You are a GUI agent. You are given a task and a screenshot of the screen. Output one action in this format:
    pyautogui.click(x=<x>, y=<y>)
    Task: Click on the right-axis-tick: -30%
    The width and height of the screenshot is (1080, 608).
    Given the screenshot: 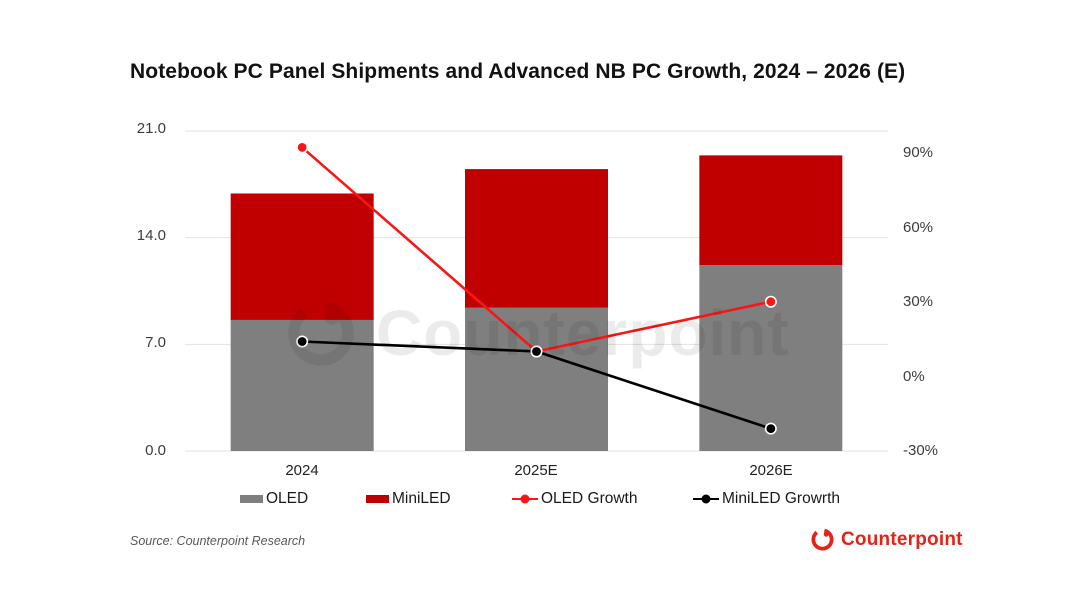 What is the action you would take?
    pyautogui.click(x=921, y=450)
    